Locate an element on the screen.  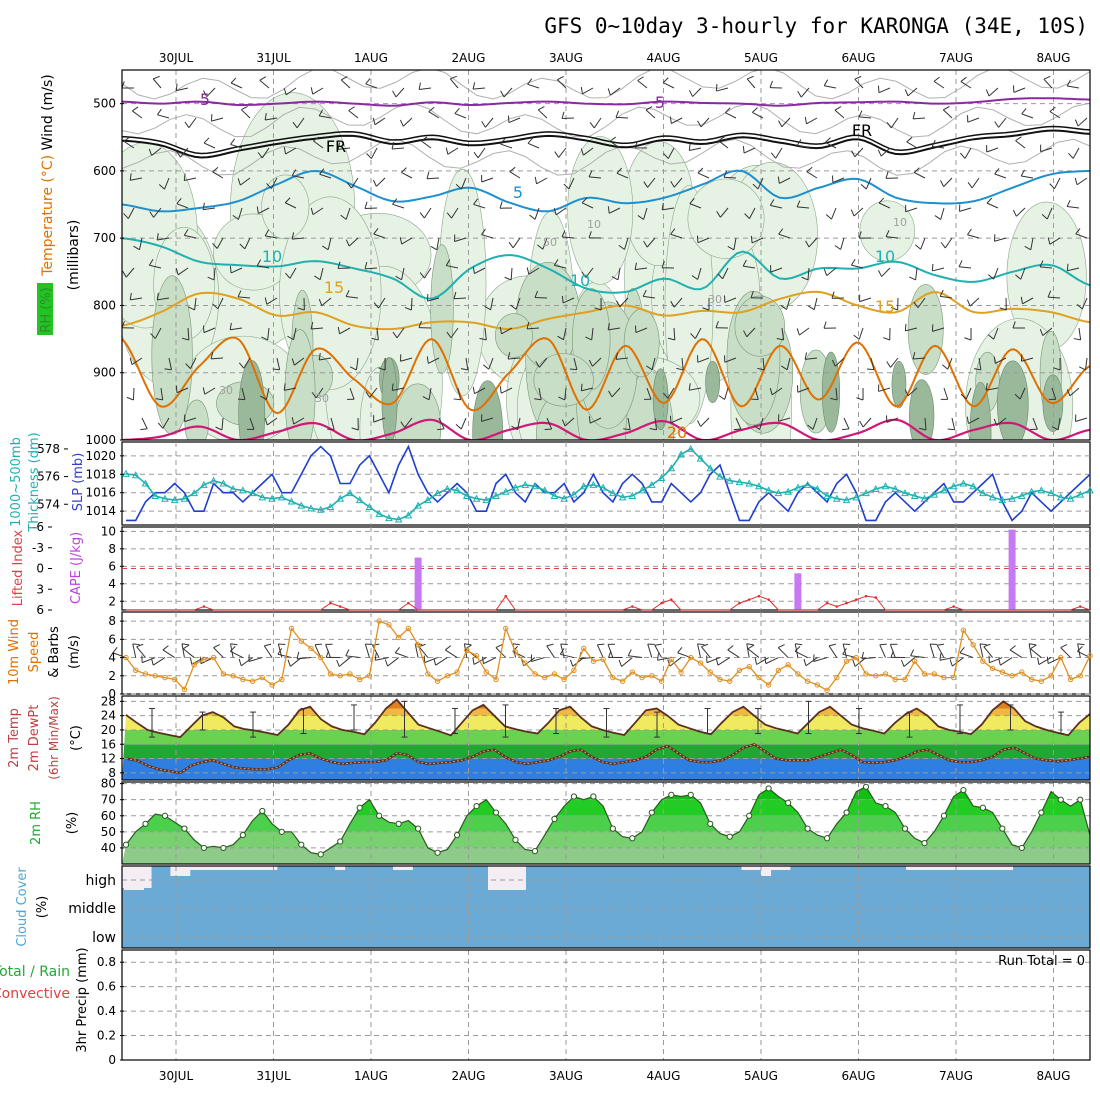
thickness-ytick: 578 is located at coordinates (48, 449).